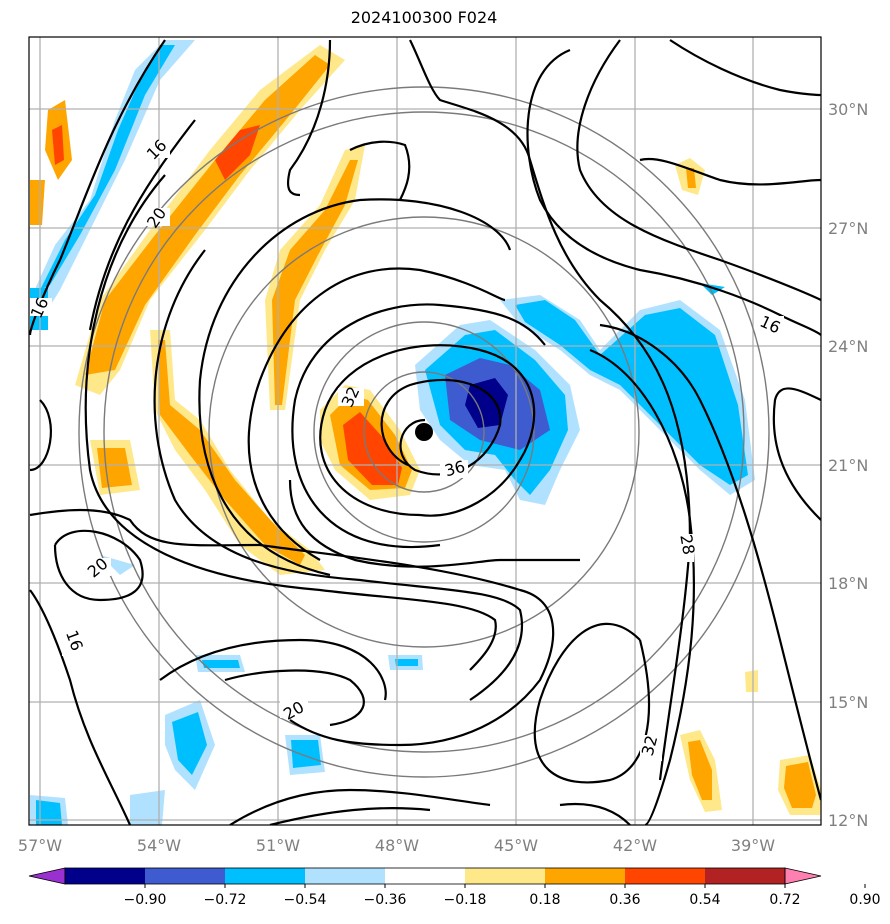  What do you see at coordinates (848, 346) in the screenshot?
I see `lat-tick-label: 24°N` at bounding box center [848, 346].